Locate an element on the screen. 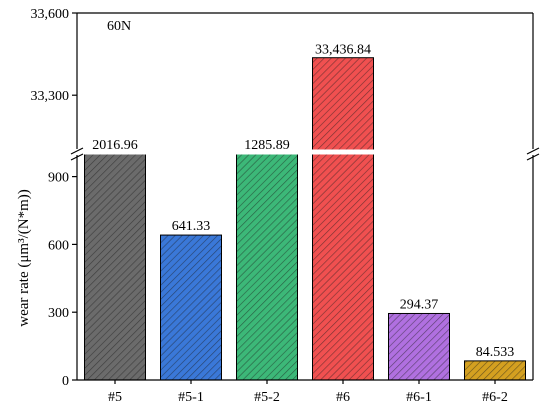 This screenshot has height=409, width=550. data-label-#5: 2016.96 is located at coordinates (115, 145).